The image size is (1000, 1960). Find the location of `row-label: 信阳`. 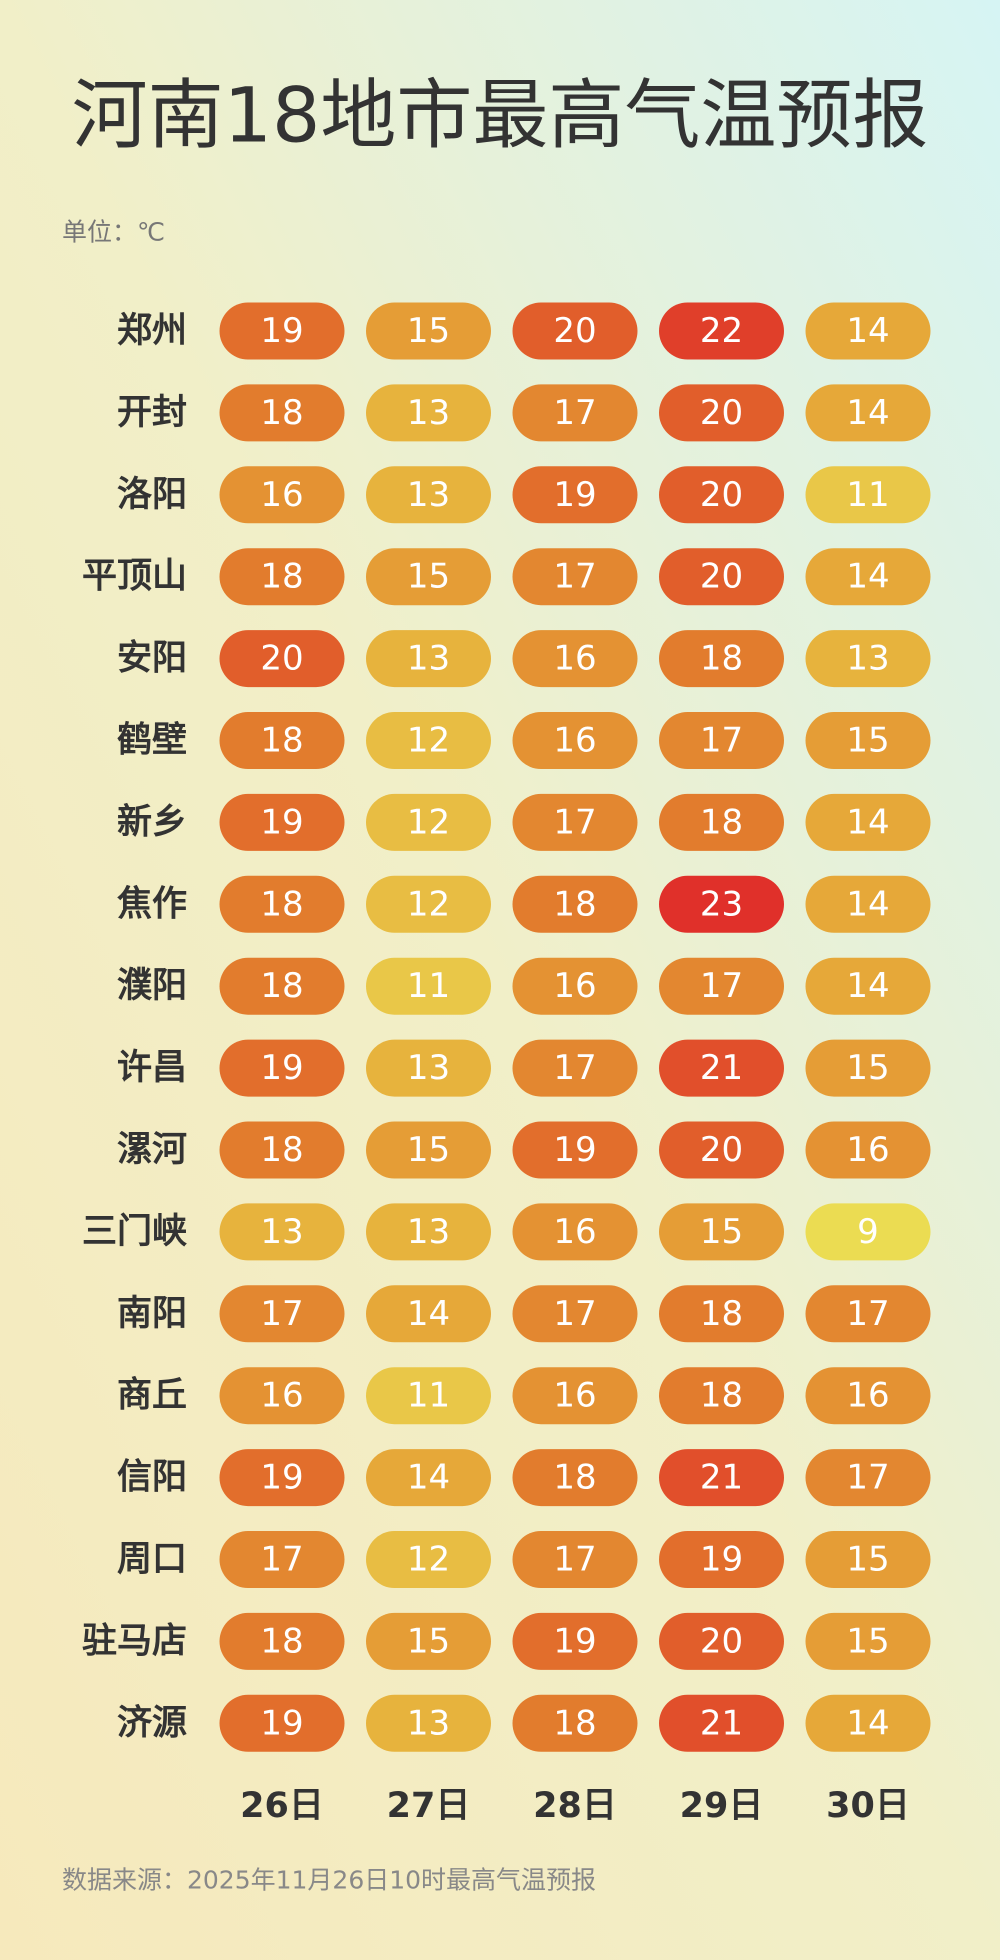

row-label: 信阳 is located at coordinates (152, 1478).